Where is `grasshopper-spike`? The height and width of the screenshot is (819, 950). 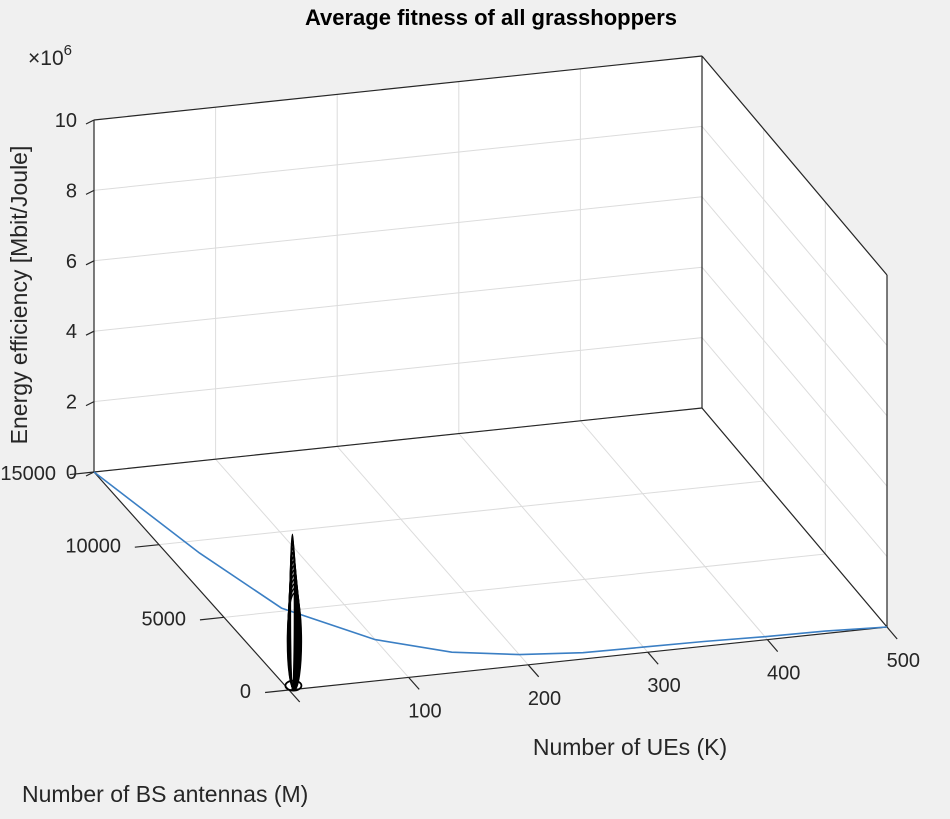 grasshopper-spike is located at coordinates (293, 612).